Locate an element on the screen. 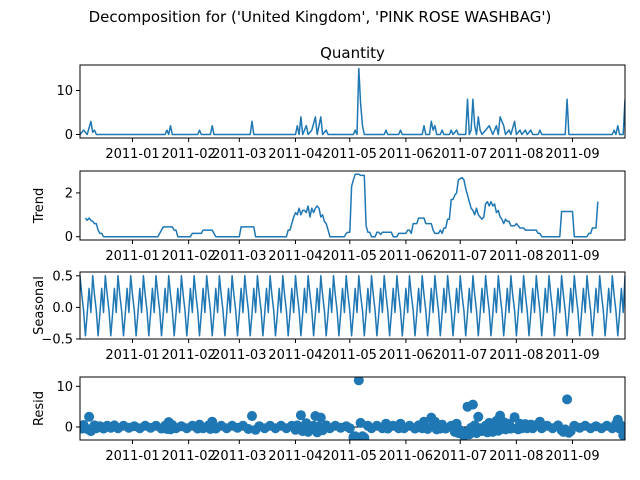 The width and height of the screenshot is (640, 480). y-axis-label-seasonal: Seasonal is located at coordinates (39, 305).